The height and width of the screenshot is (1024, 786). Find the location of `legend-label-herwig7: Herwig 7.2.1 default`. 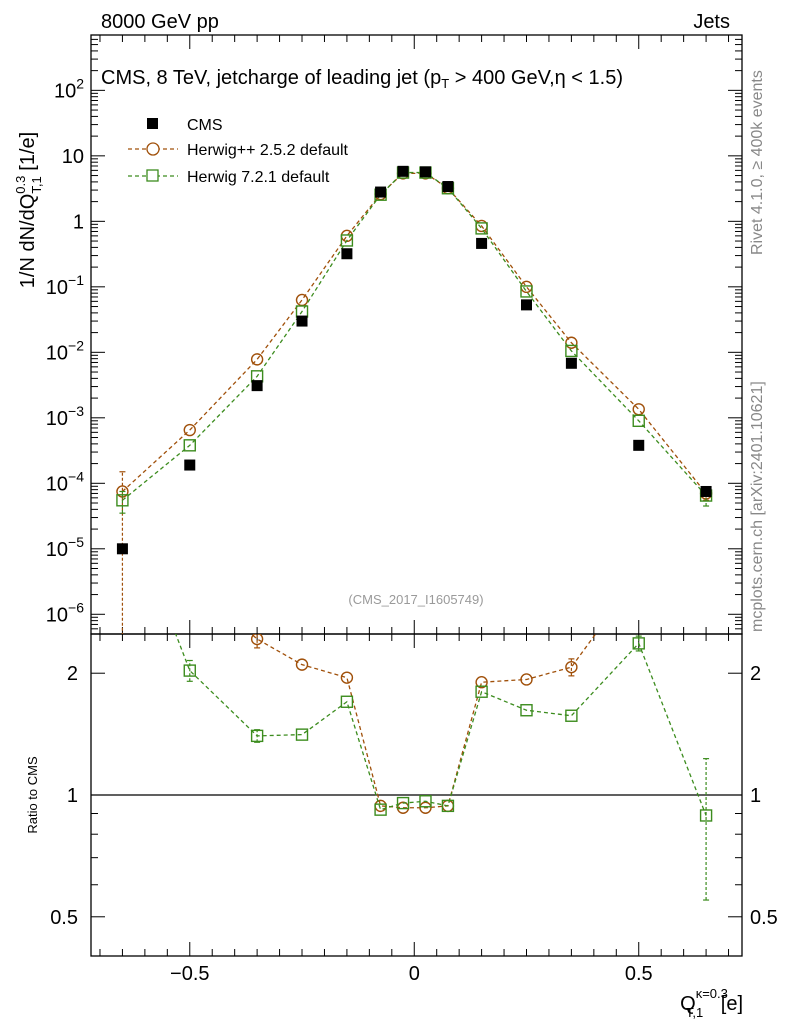

legend-label-herwig7: Herwig 7.2.1 default is located at coordinates (258, 177).